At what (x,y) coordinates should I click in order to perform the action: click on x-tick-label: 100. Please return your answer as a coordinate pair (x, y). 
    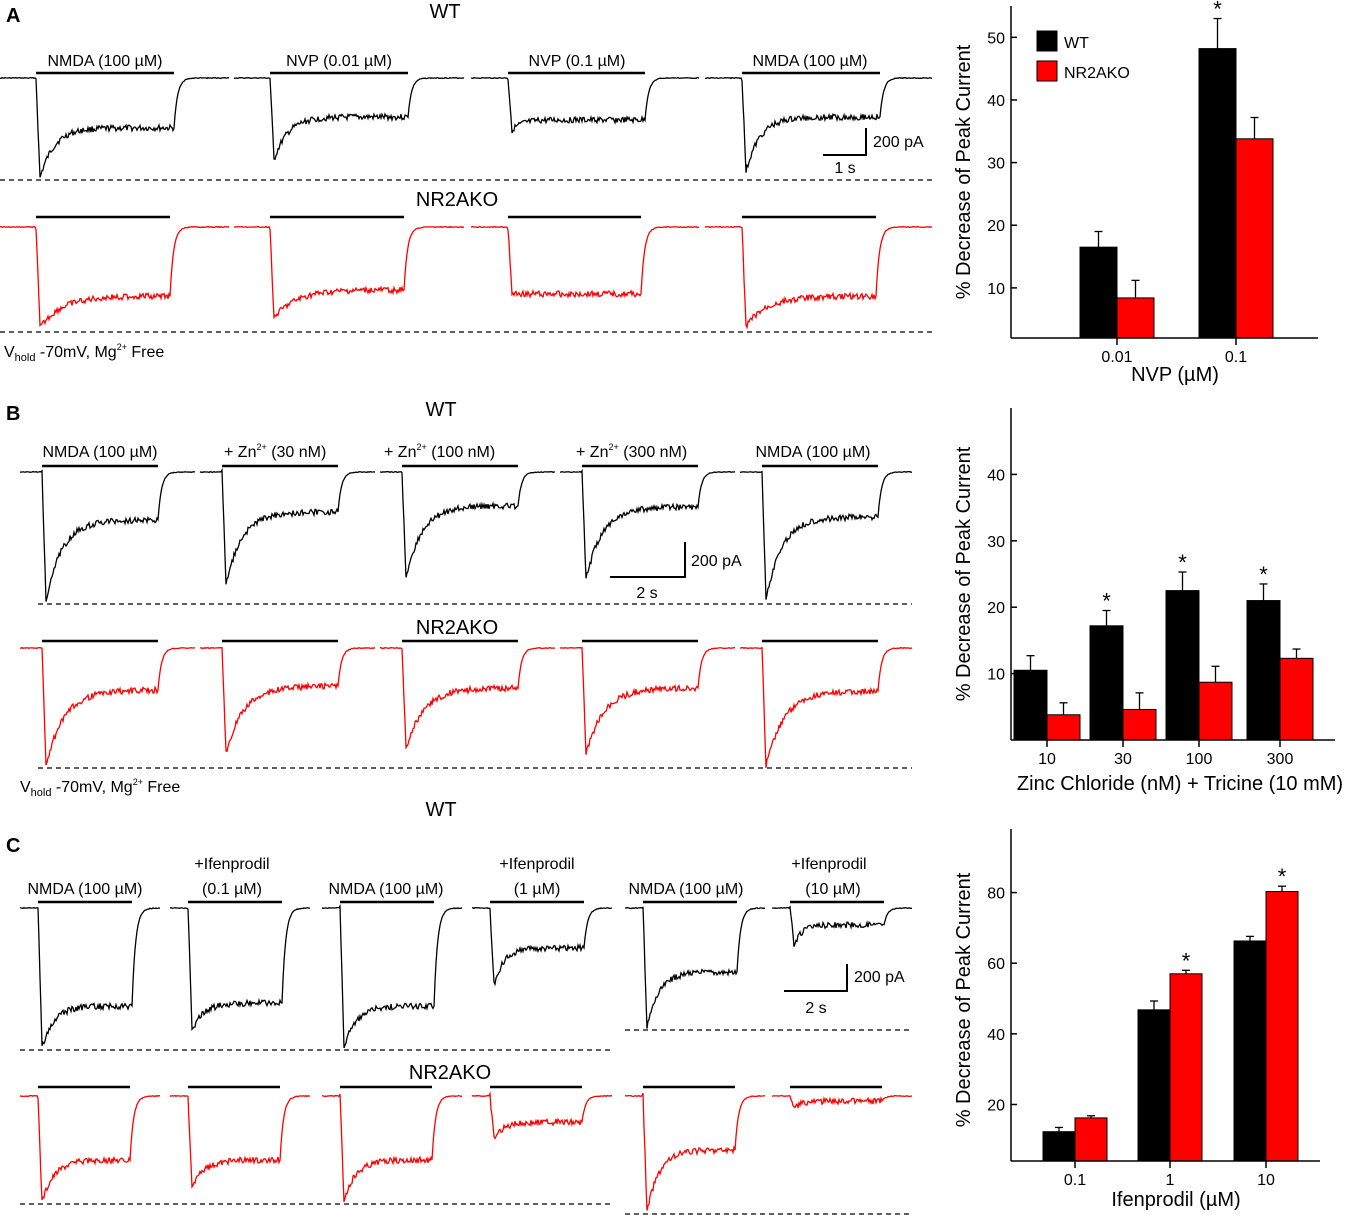
    Looking at the image, I should click on (1199, 759).